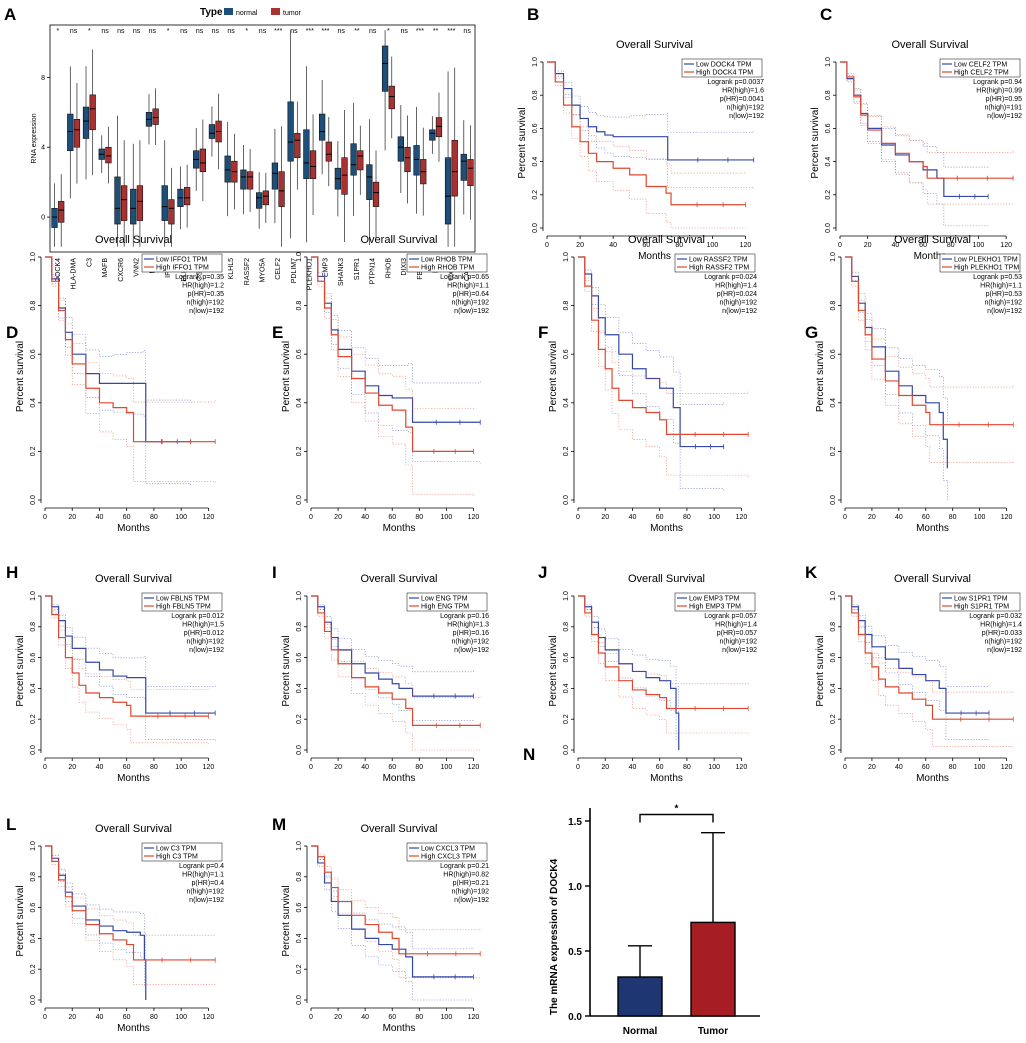  Describe the element at coordinates (278, 269) in the screenshot. I see `gene-label: CELF2` at that location.